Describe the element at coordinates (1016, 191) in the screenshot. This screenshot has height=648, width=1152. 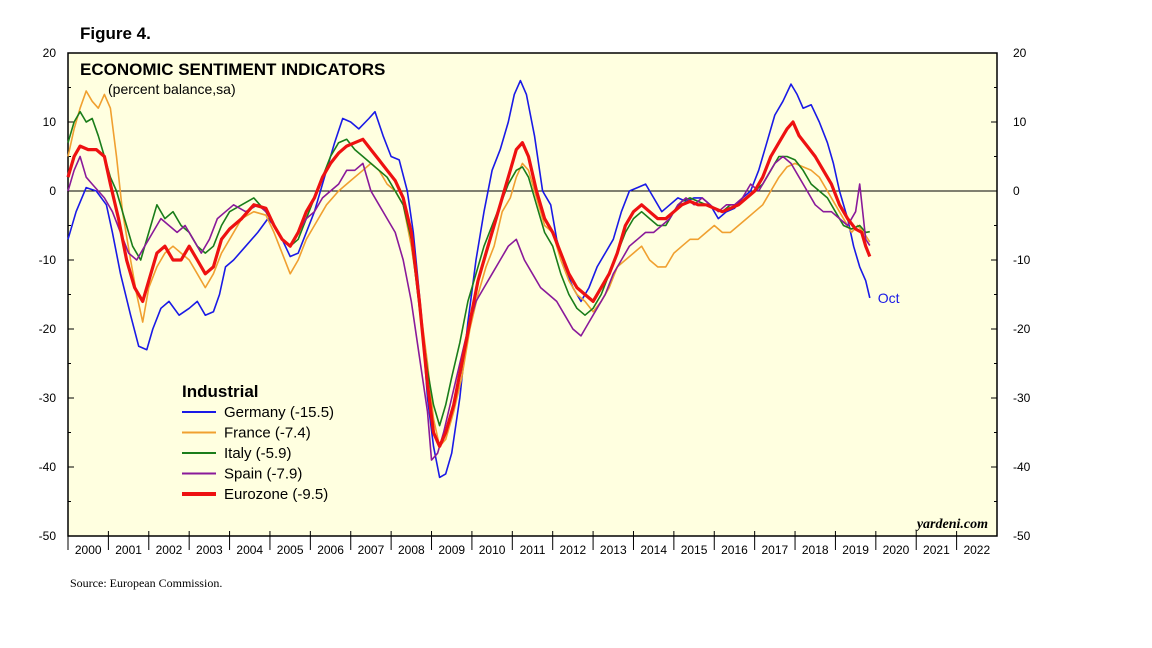
I see `y-tick-label-right: 0` at that location.